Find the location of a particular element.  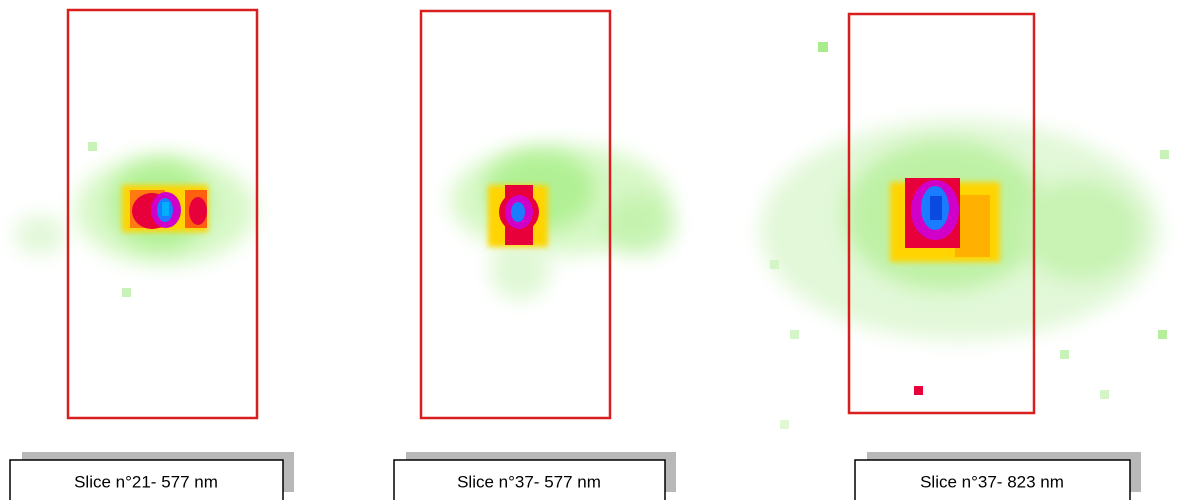

slice-label: Slice n°37- 823 nm is located at coordinates (992, 481).